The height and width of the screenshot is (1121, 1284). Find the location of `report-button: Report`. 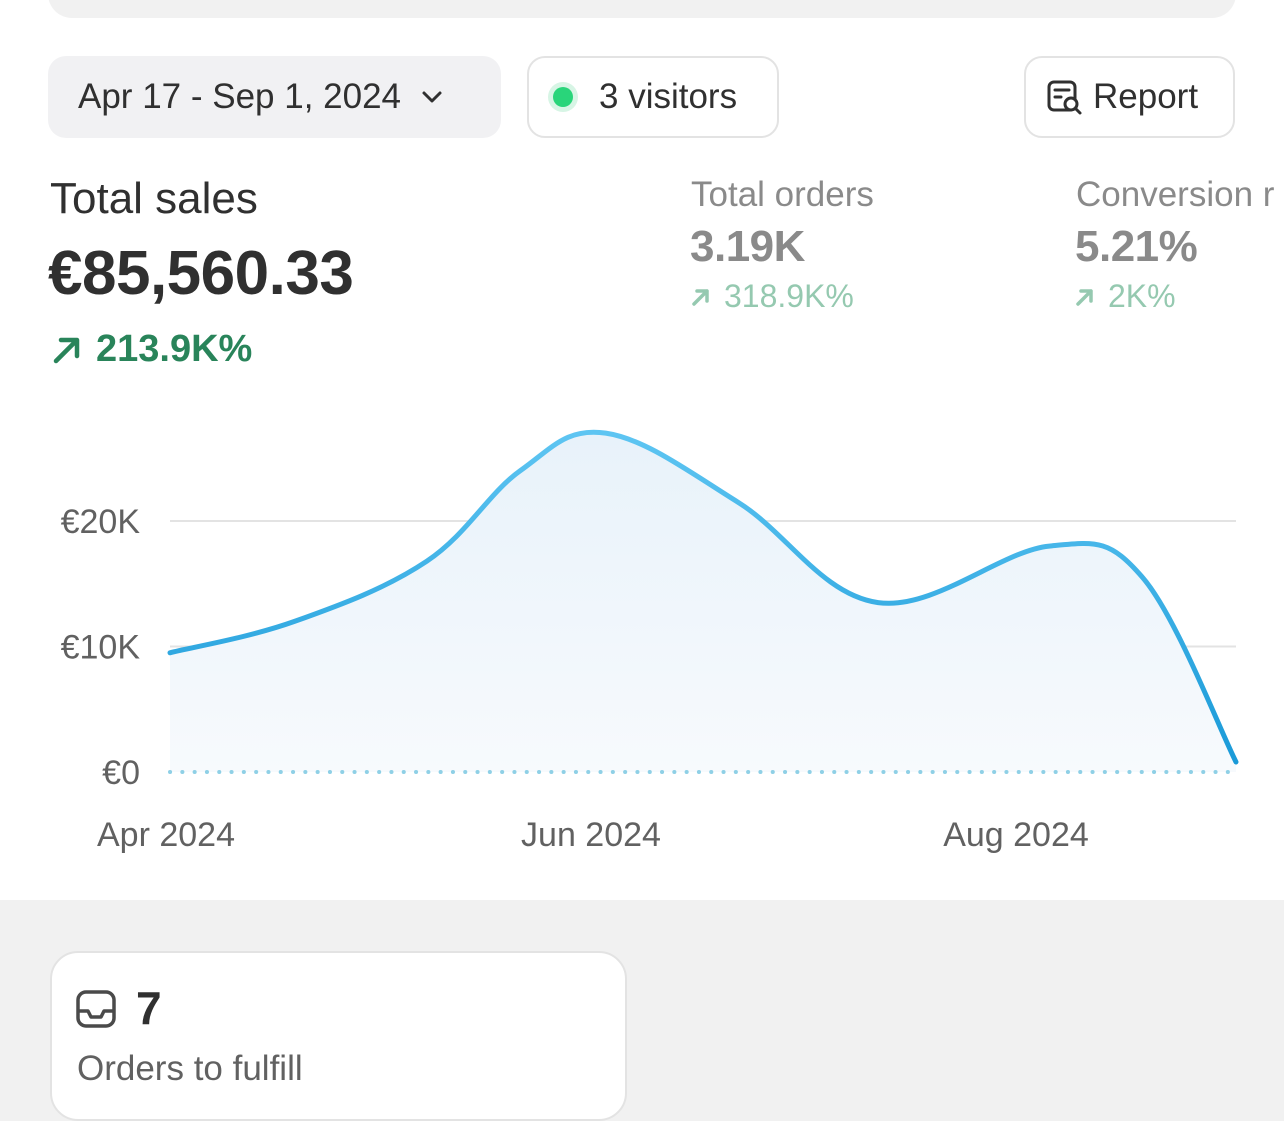

report-button: Report is located at coordinates (1129, 97).